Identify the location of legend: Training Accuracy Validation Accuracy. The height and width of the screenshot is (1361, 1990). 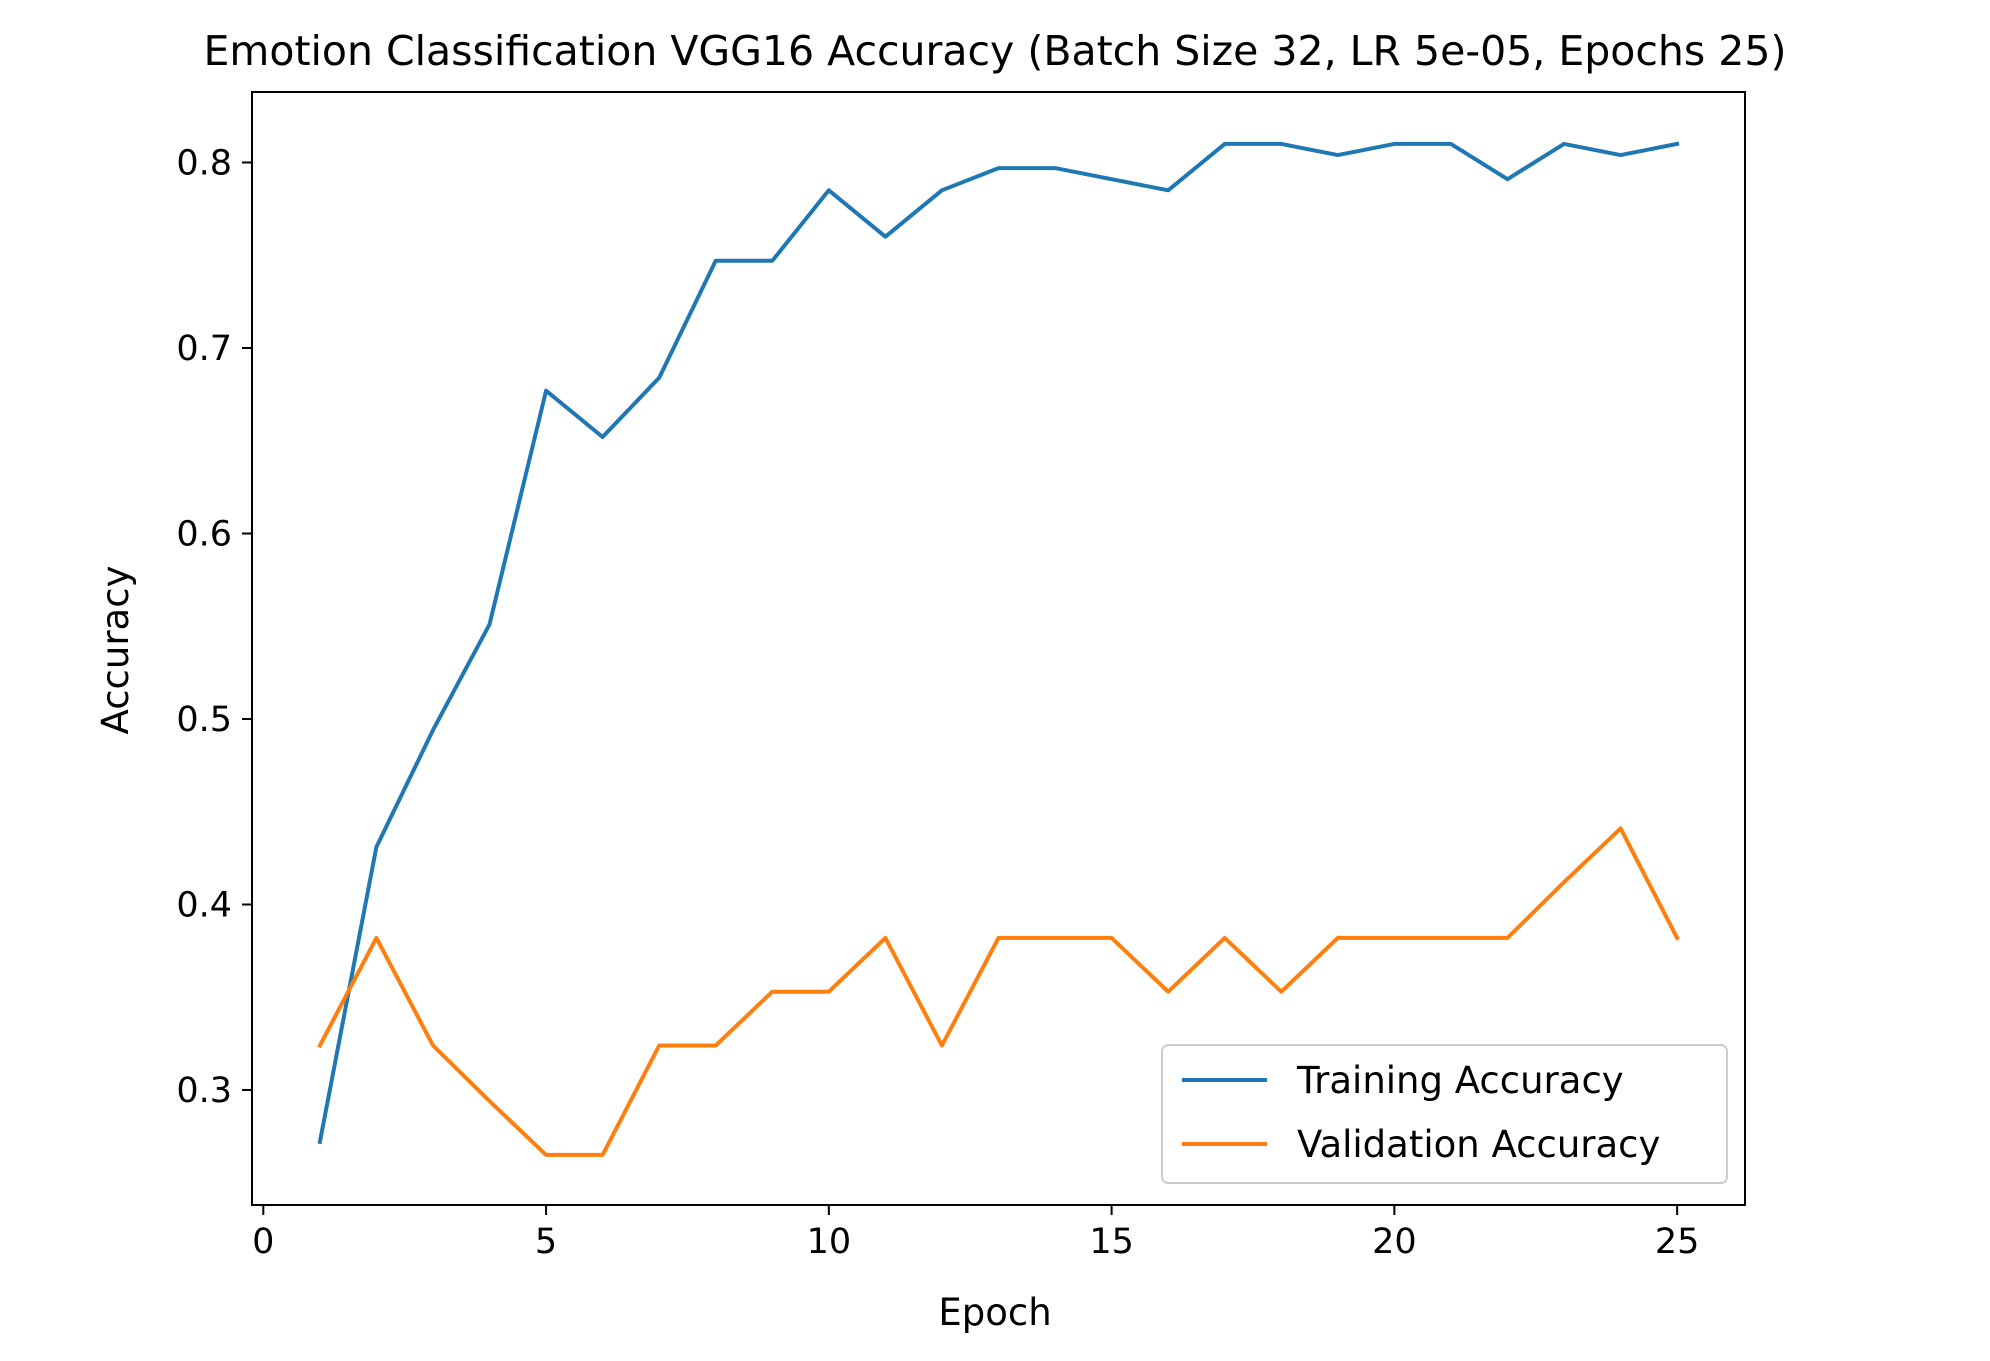
(1444, 1114).